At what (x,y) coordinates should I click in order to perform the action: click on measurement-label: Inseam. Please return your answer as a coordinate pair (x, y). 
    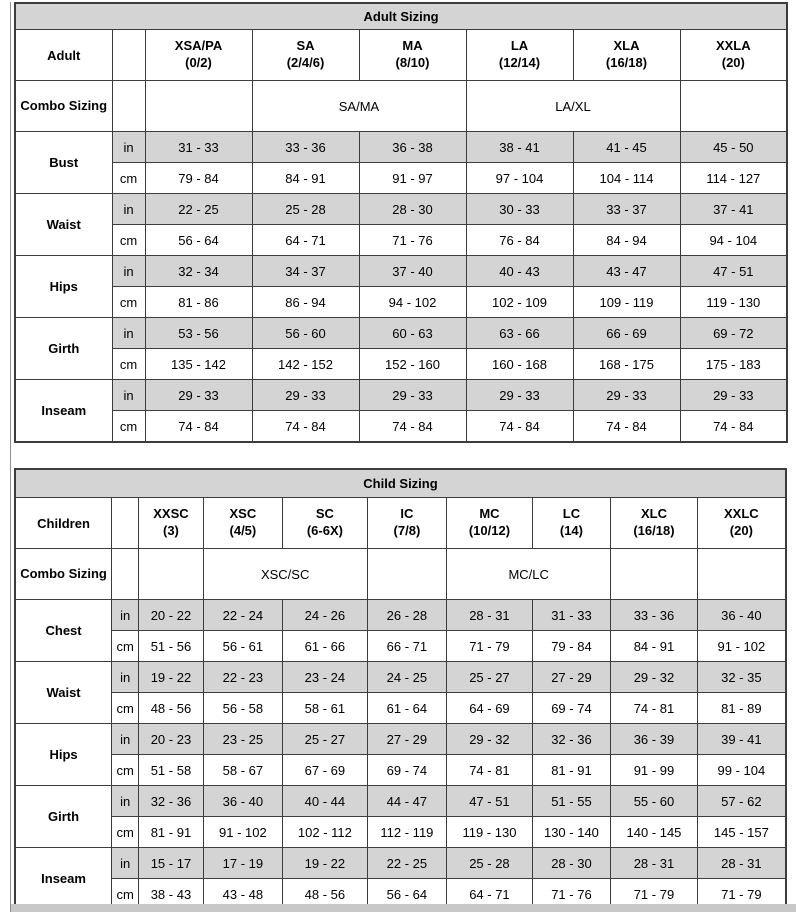
    Looking at the image, I should click on (63, 879).